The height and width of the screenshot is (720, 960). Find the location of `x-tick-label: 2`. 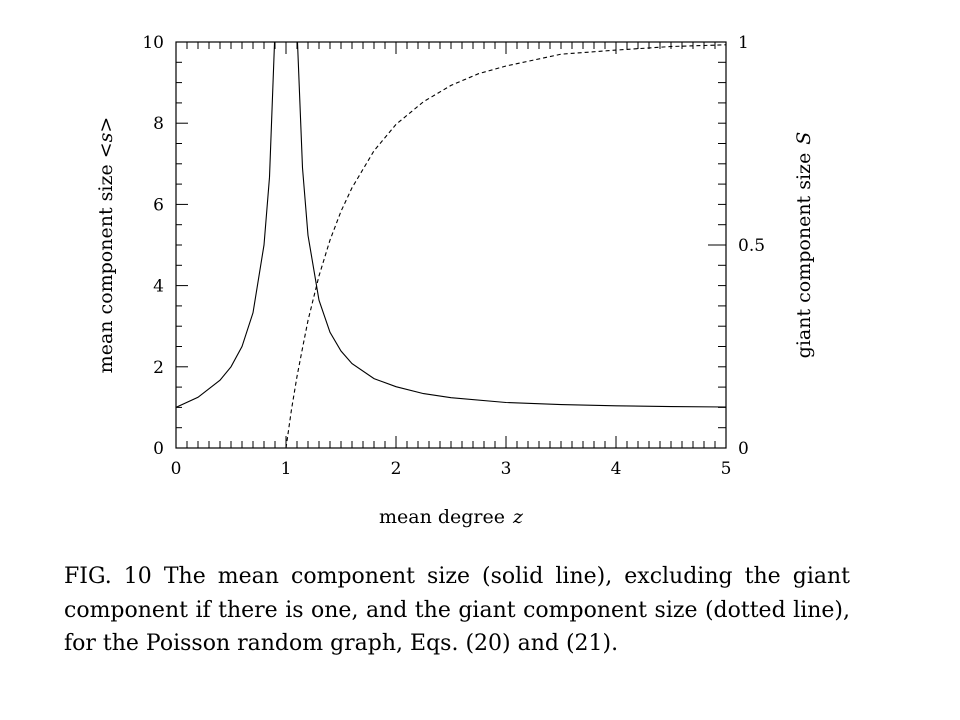

x-tick-label: 2 is located at coordinates (396, 469).